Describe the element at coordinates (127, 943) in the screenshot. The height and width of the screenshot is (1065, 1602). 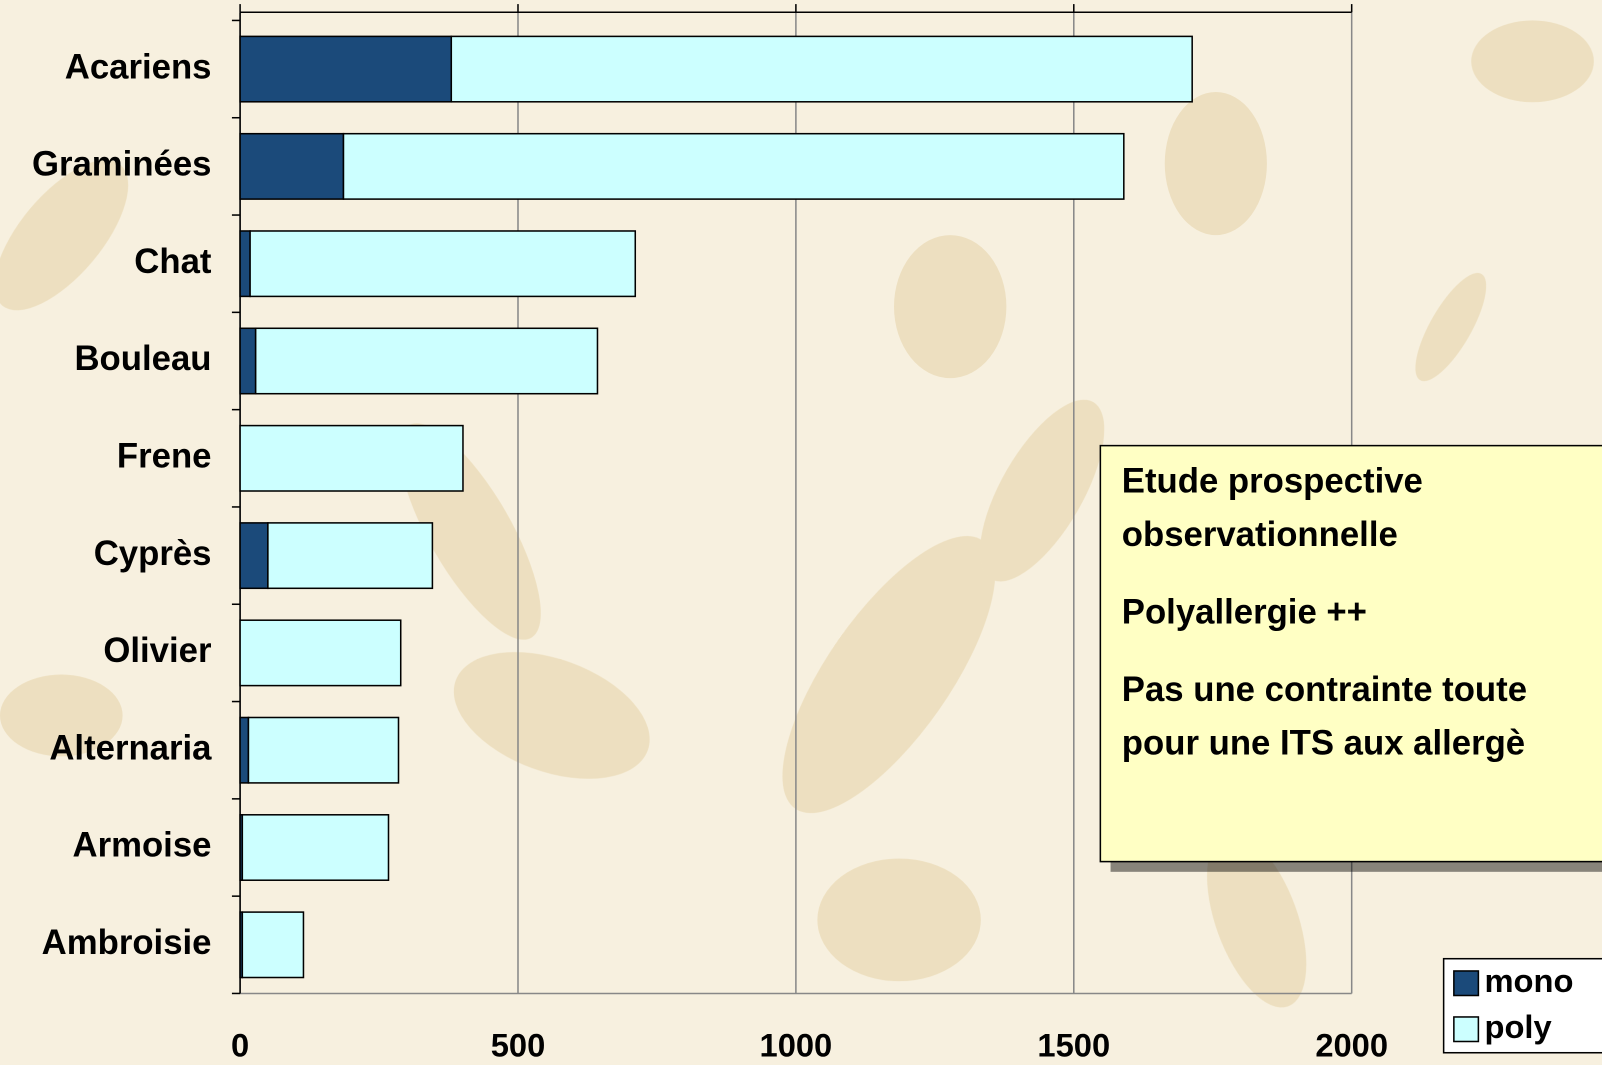
I see `y-tick-label: Ambroisie` at that location.